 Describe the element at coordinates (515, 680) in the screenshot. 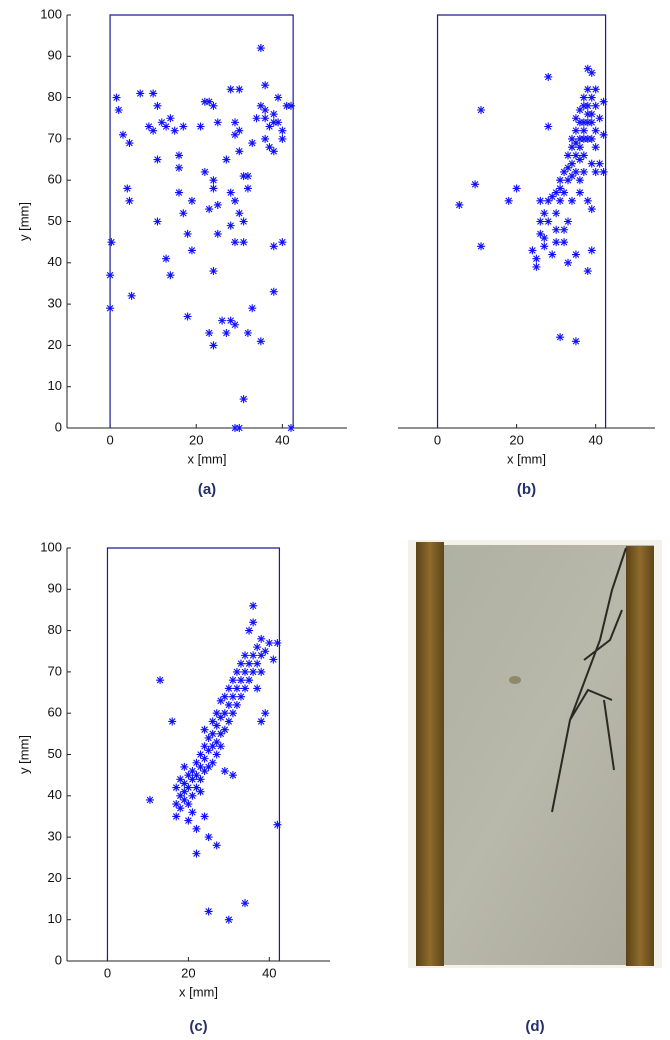

I see `spot` at that location.